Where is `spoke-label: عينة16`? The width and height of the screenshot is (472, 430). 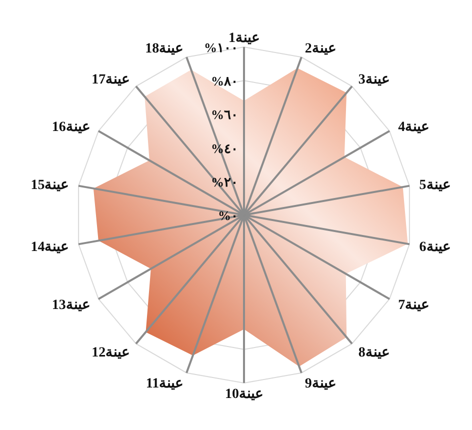
spoke-label: عينة16 is located at coordinates (71, 127).